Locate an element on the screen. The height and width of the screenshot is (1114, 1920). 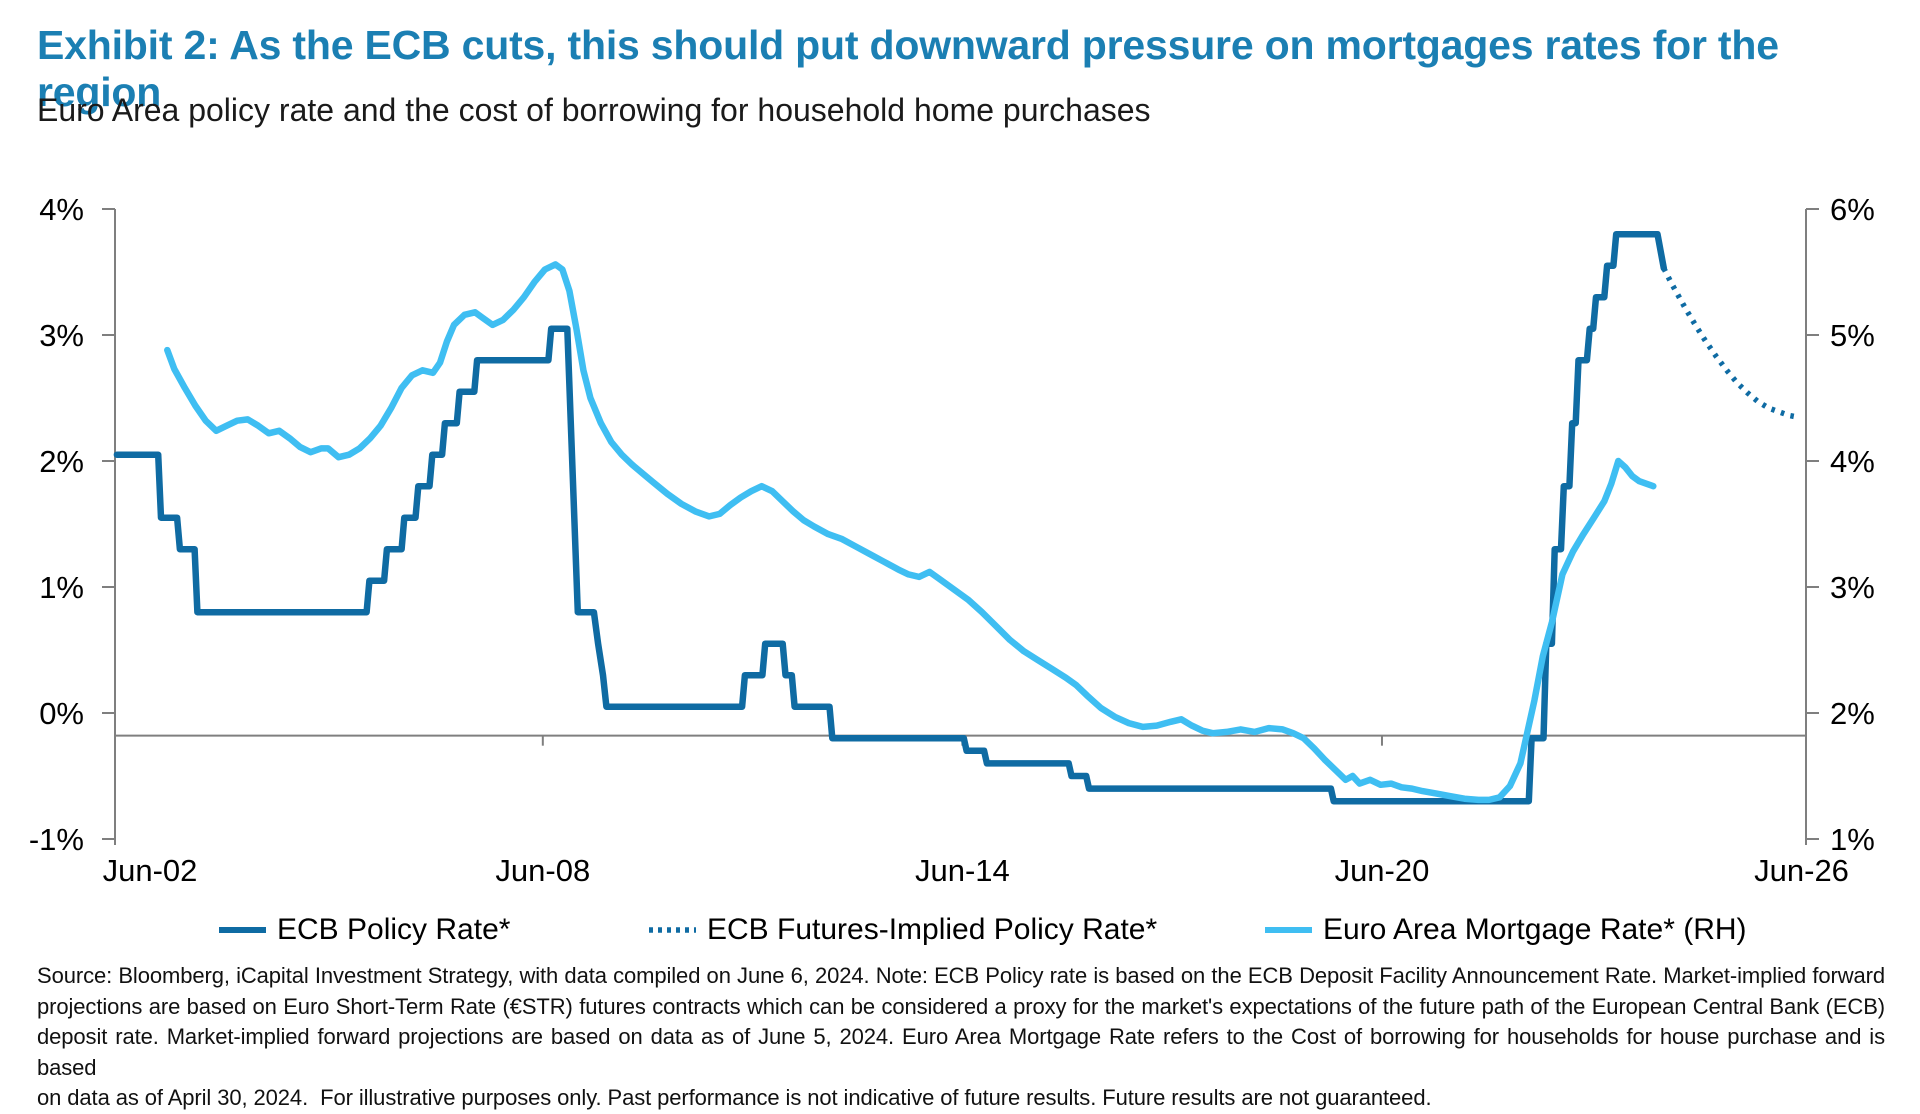
legend-label-futures-rate: ECB Futures-Implied Policy Rate* is located at coordinates (932, 929).